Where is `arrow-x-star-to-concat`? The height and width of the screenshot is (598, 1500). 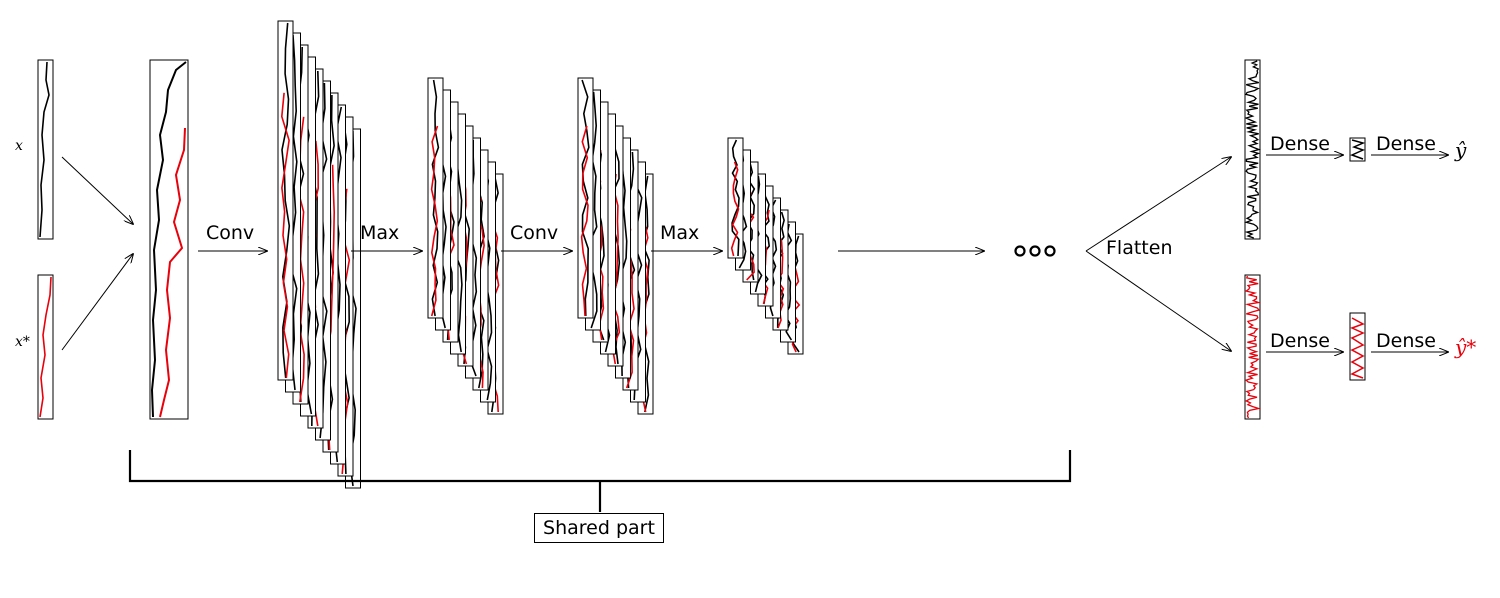 arrow-x-star-to-concat is located at coordinates (97, 302).